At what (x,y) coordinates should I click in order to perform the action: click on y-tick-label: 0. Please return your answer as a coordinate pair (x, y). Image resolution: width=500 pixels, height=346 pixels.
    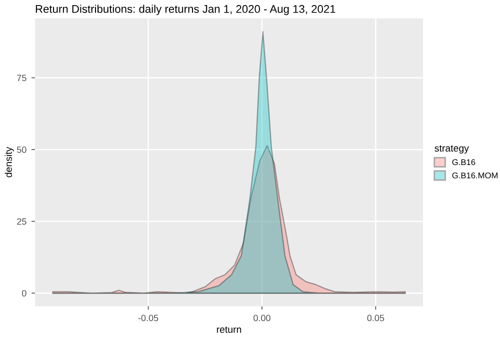
    Looking at the image, I should click on (24, 293).